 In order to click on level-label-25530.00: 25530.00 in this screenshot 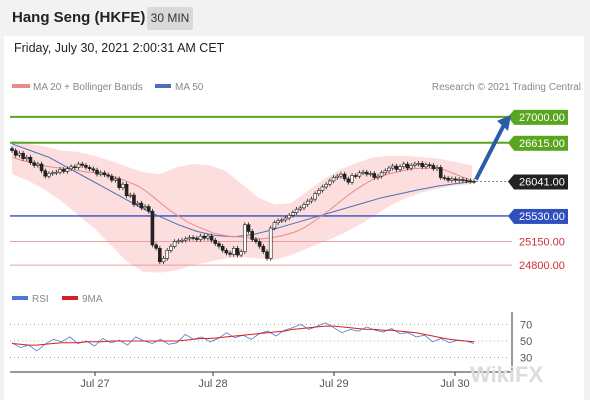, I will do `click(542, 217)`.